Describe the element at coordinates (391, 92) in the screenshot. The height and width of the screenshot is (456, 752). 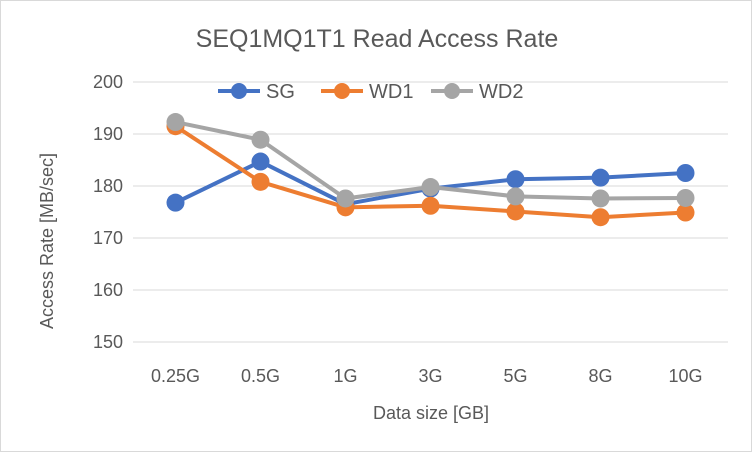
I see `legend-label: WD1` at that location.